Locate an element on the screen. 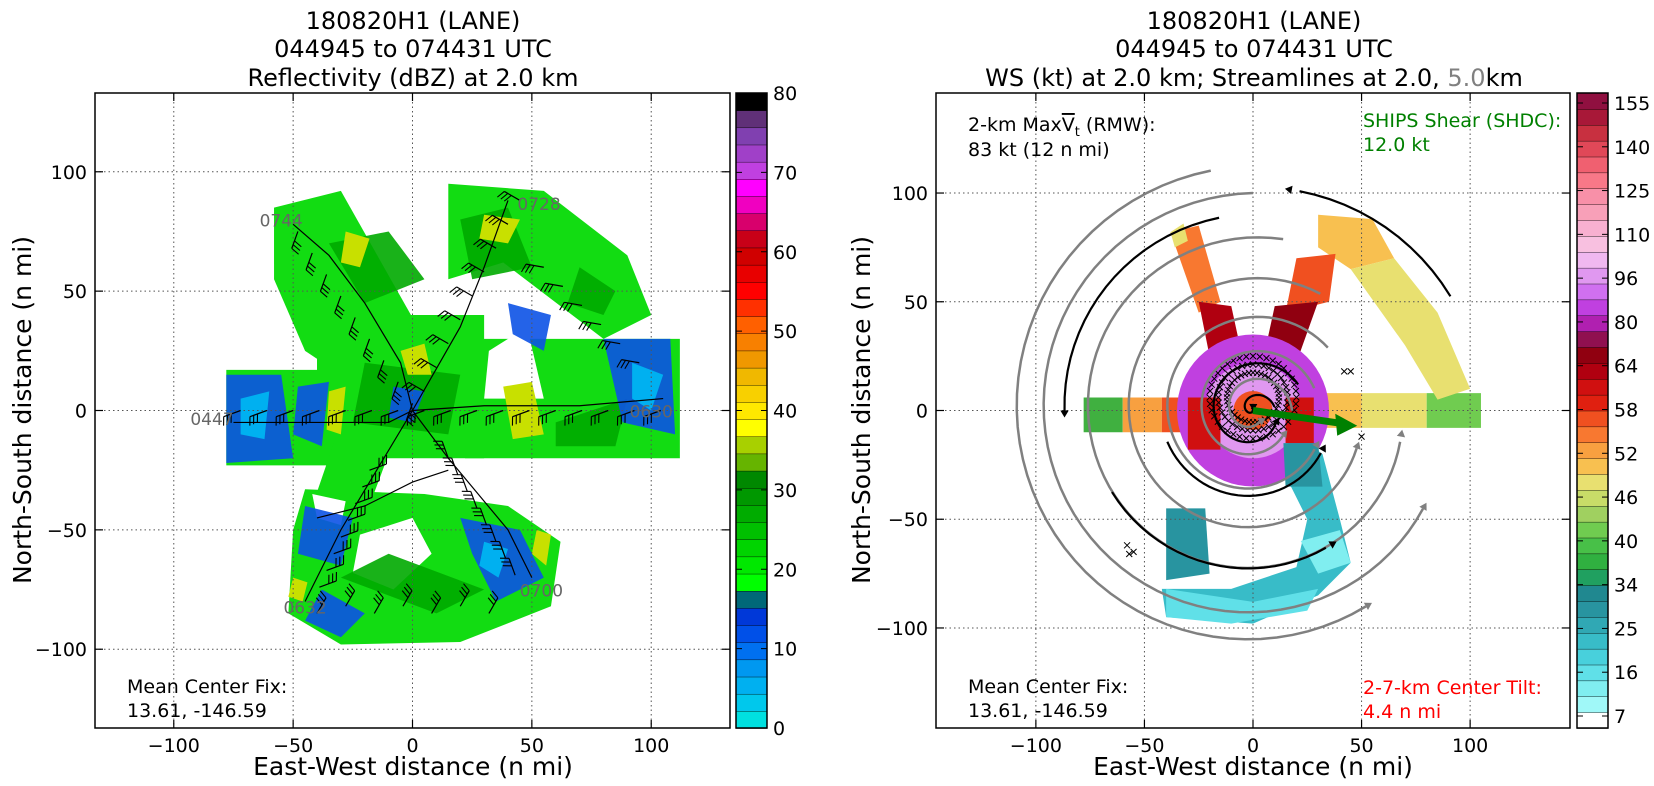 The height and width of the screenshot is (786, 1654). colorbar-tick-label: 140 is located at coordinates (1632, 148).